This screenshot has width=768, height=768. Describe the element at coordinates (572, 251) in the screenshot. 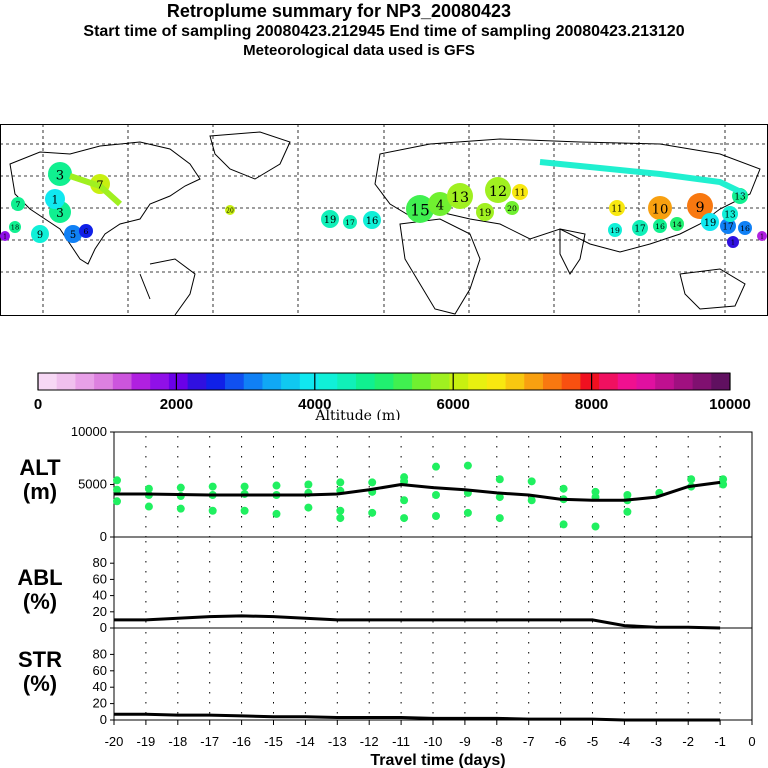

I see `india-outline` at that location.